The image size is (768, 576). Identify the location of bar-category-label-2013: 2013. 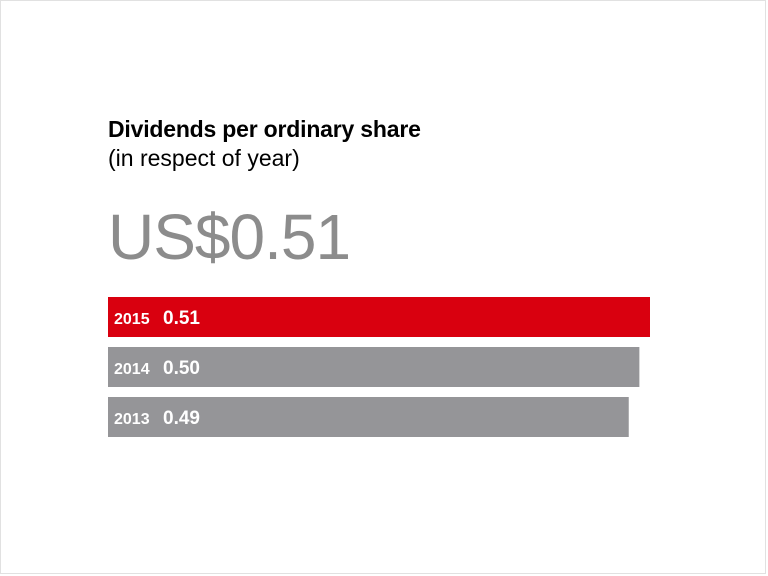
(132, 419).